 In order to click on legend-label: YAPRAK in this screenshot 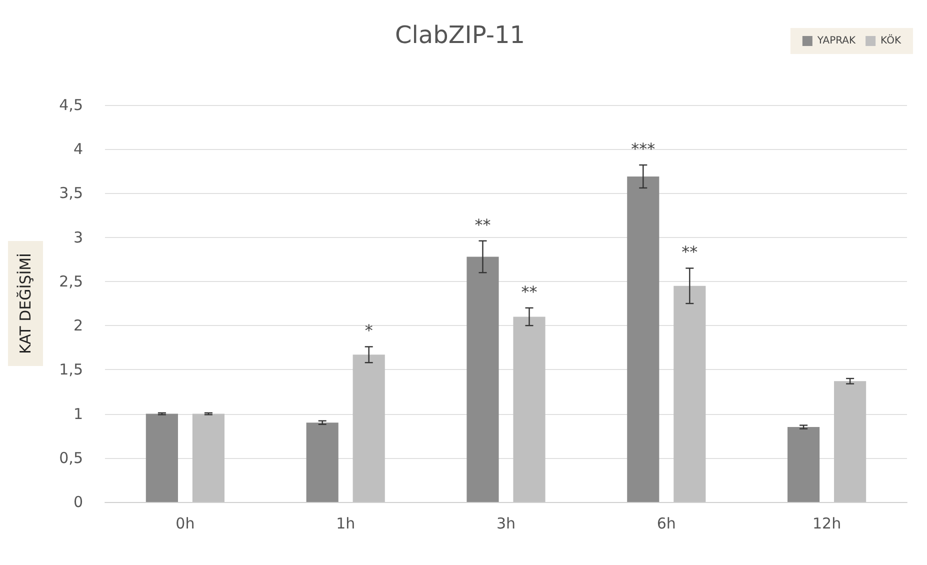, I will do `click(836, 41)`.